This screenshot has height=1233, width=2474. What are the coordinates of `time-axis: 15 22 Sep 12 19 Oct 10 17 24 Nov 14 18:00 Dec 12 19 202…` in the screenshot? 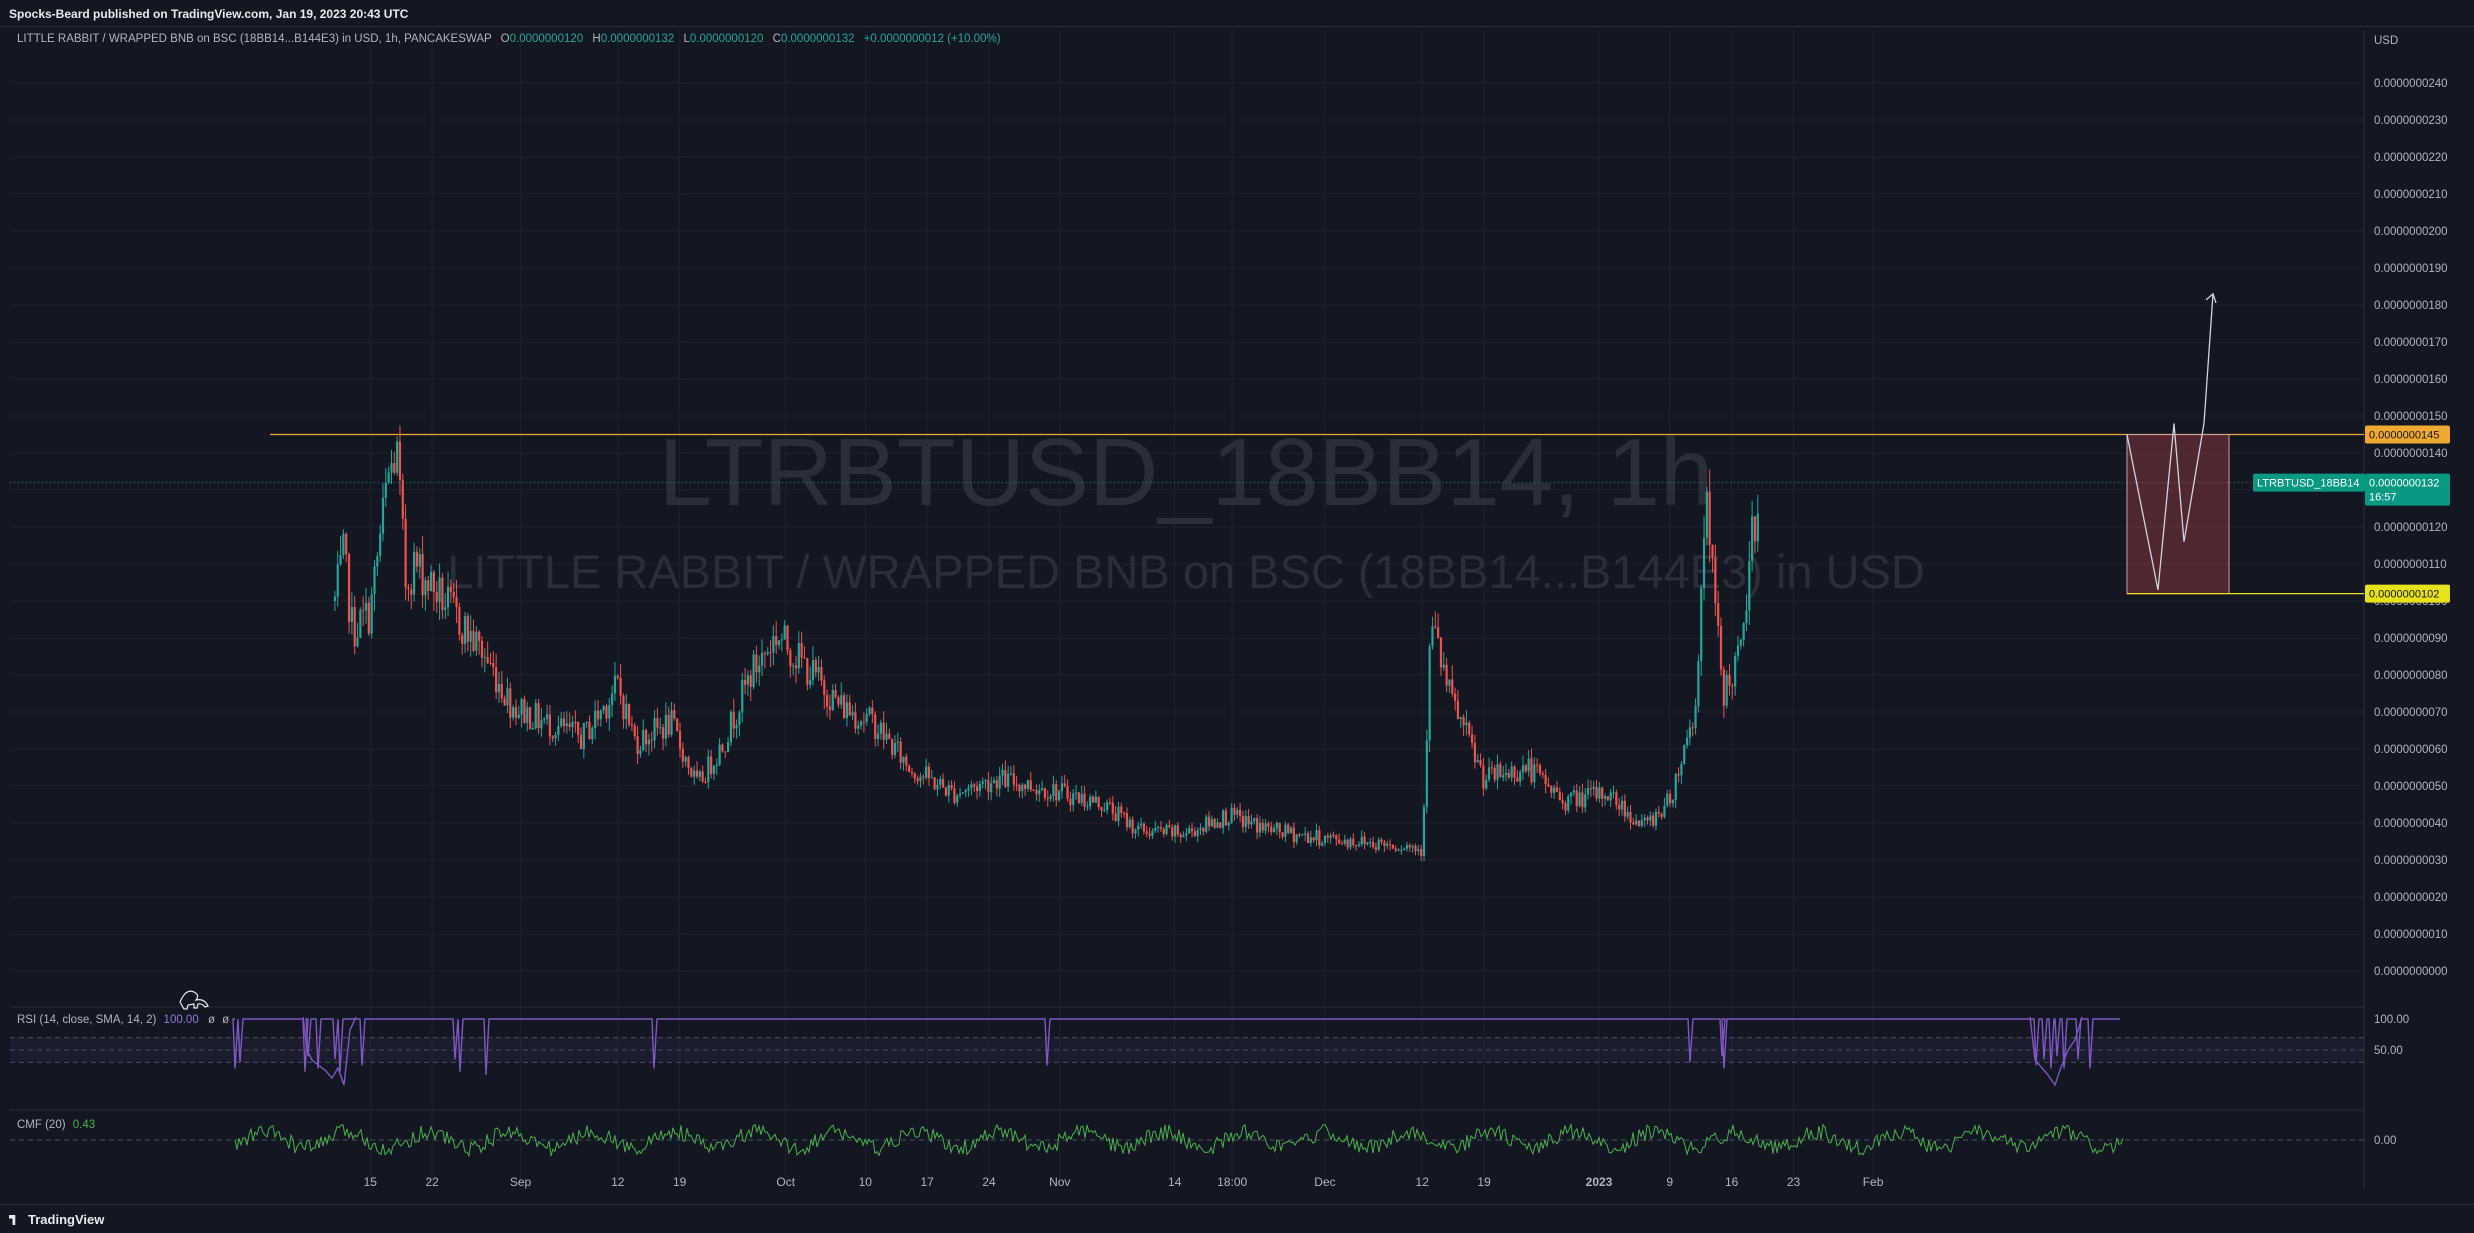 It's located at (1124, 1182).